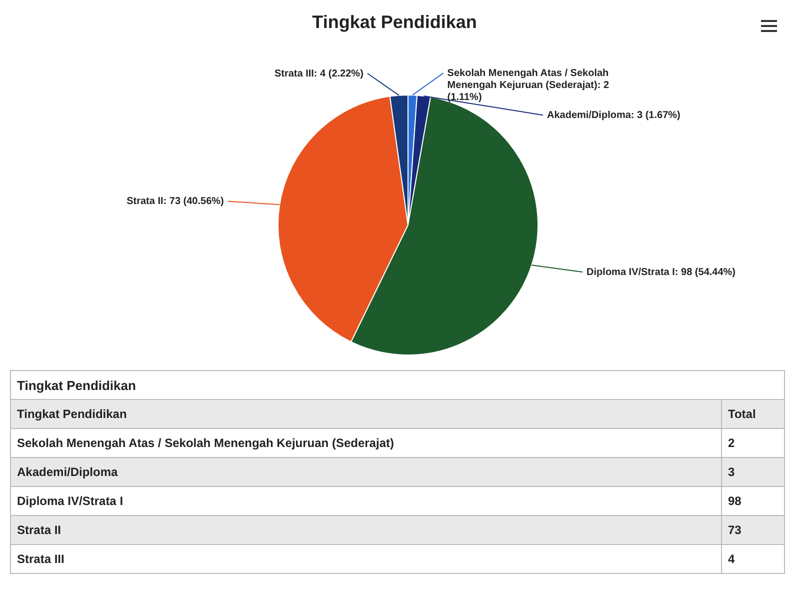 This screenshot has height=607, width=789. I want to click on chart-title: Tingkat Pendidikan, so click(394, 22).